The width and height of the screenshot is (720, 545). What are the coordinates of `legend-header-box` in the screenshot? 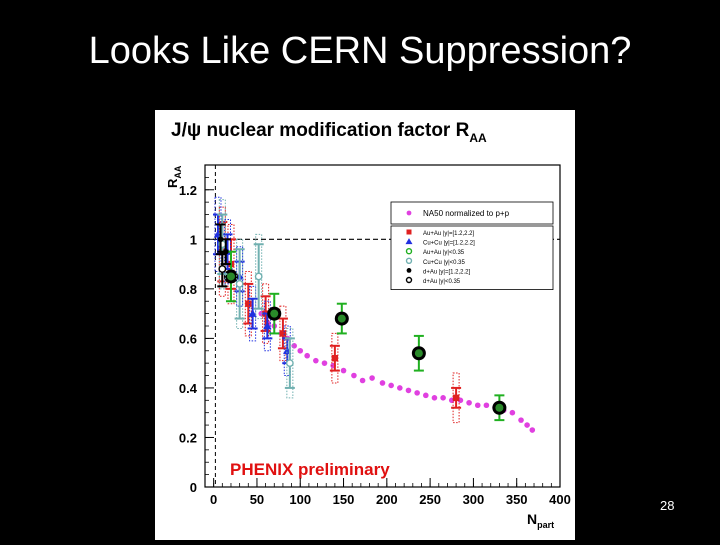 It's located at (472, 213).